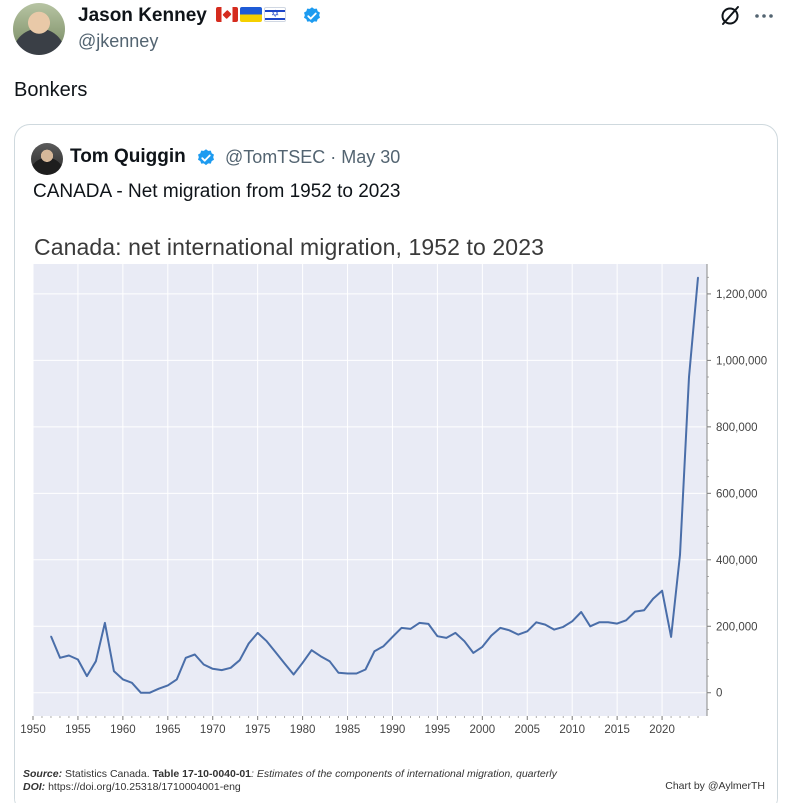  What do you see at coordinates (213, 730) in the screenshot?
I see `x-tick-label: 1970` at bounding box center [213, 730].